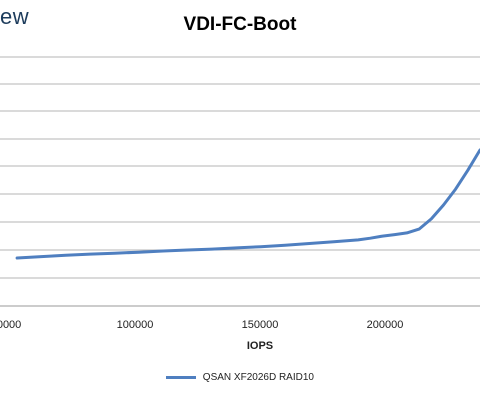 The width and height of the screenshot is (480, 401). What do you see at coordinates (10, 325) in the screenshot?
I see `x-tick-label: 50000` at bounding box center [10, 325].